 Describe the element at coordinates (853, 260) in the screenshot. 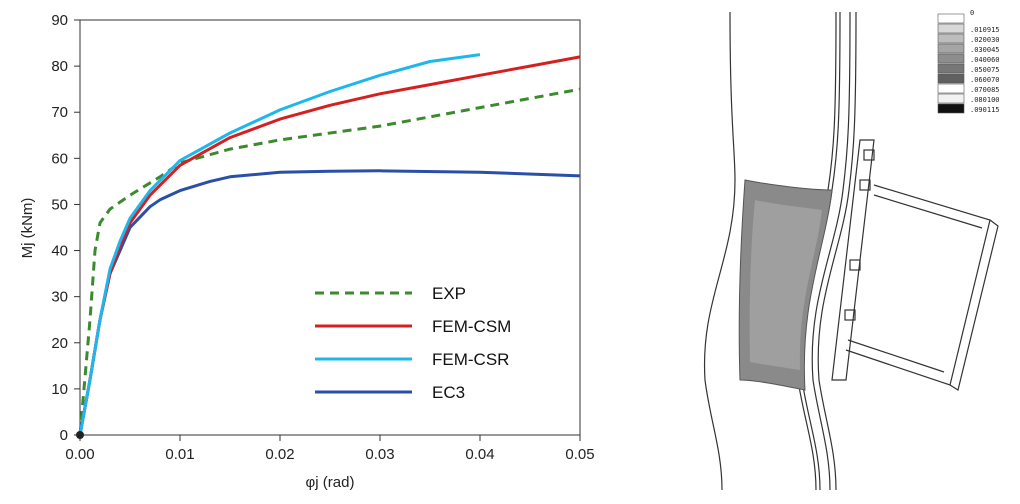

I see `end-plate` at that location.